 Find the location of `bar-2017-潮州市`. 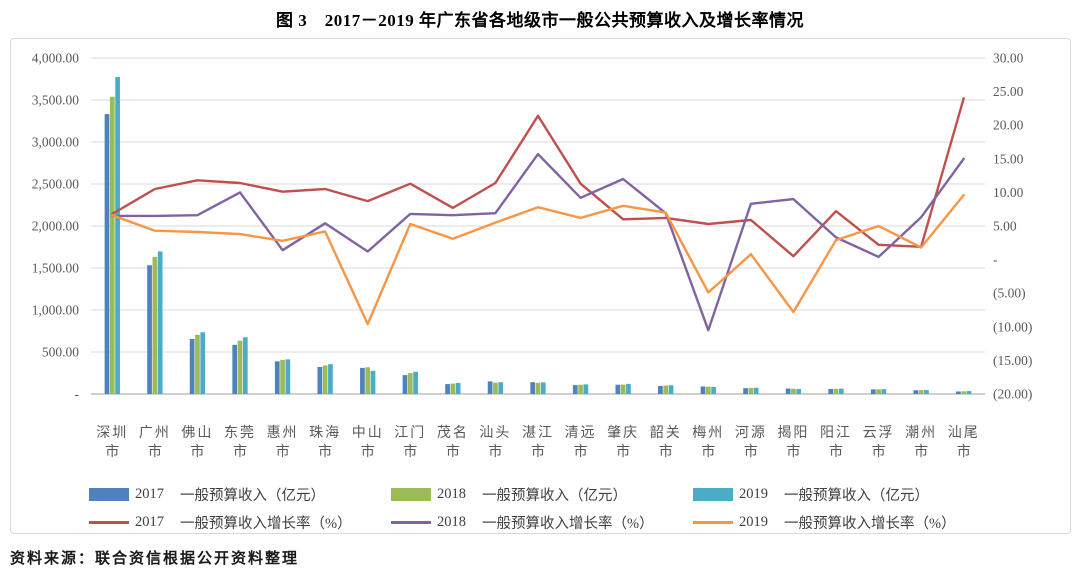

bar-2017-潮州市 is located at coordinates (916, 392).